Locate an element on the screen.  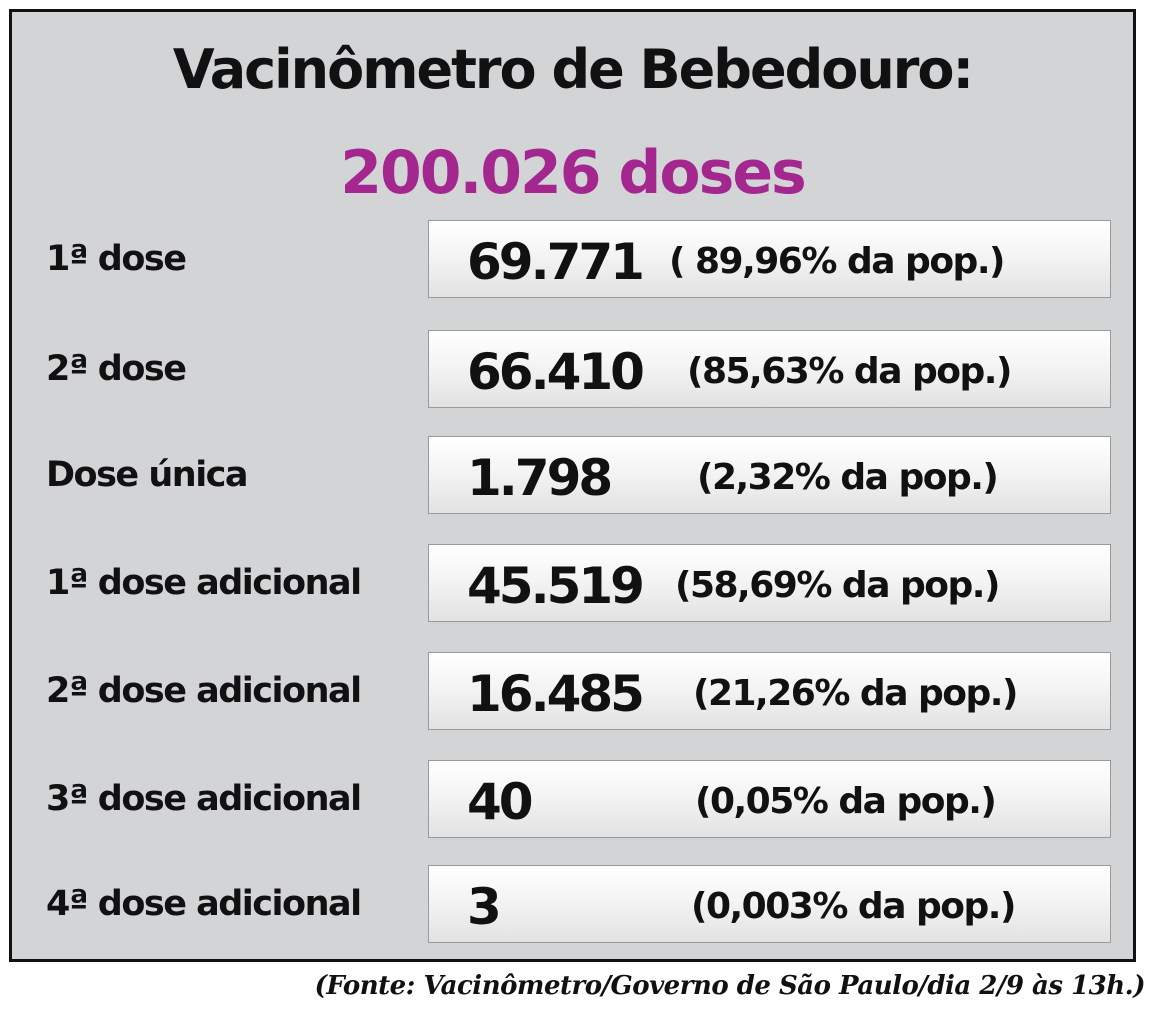
value-box: 66.410 (85,63% da pop.) is located at coordinates (769, 369).